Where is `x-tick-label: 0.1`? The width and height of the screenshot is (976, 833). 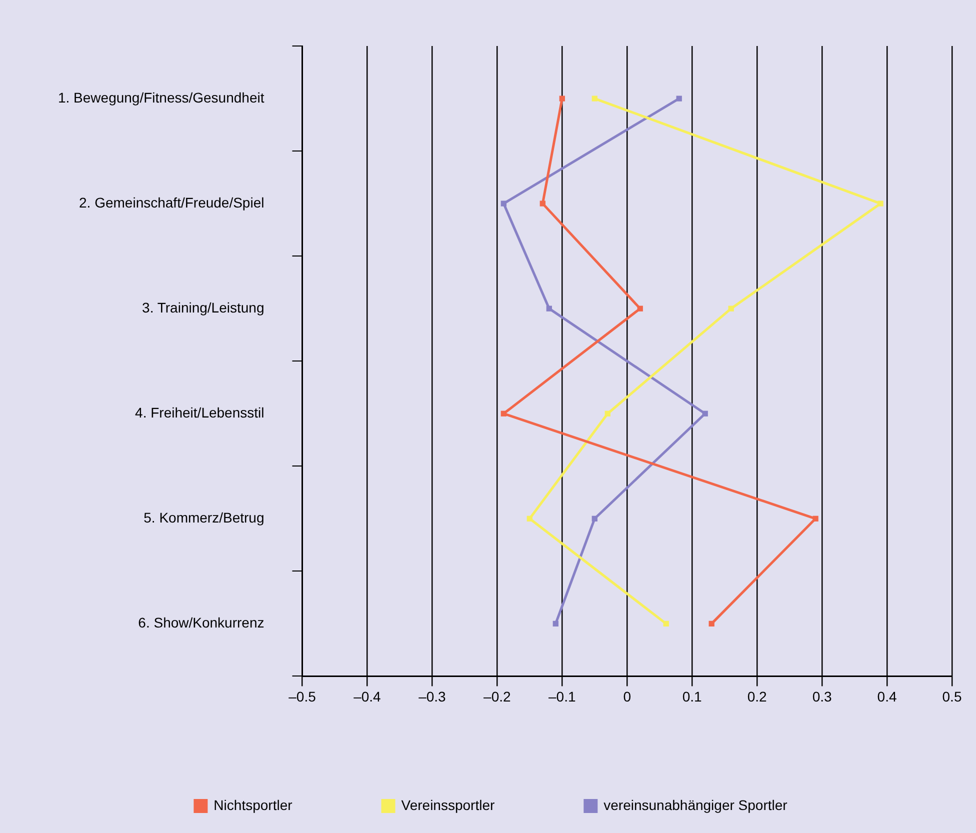
x-tick-label: 0.1 is located at coordinates (692, 696).